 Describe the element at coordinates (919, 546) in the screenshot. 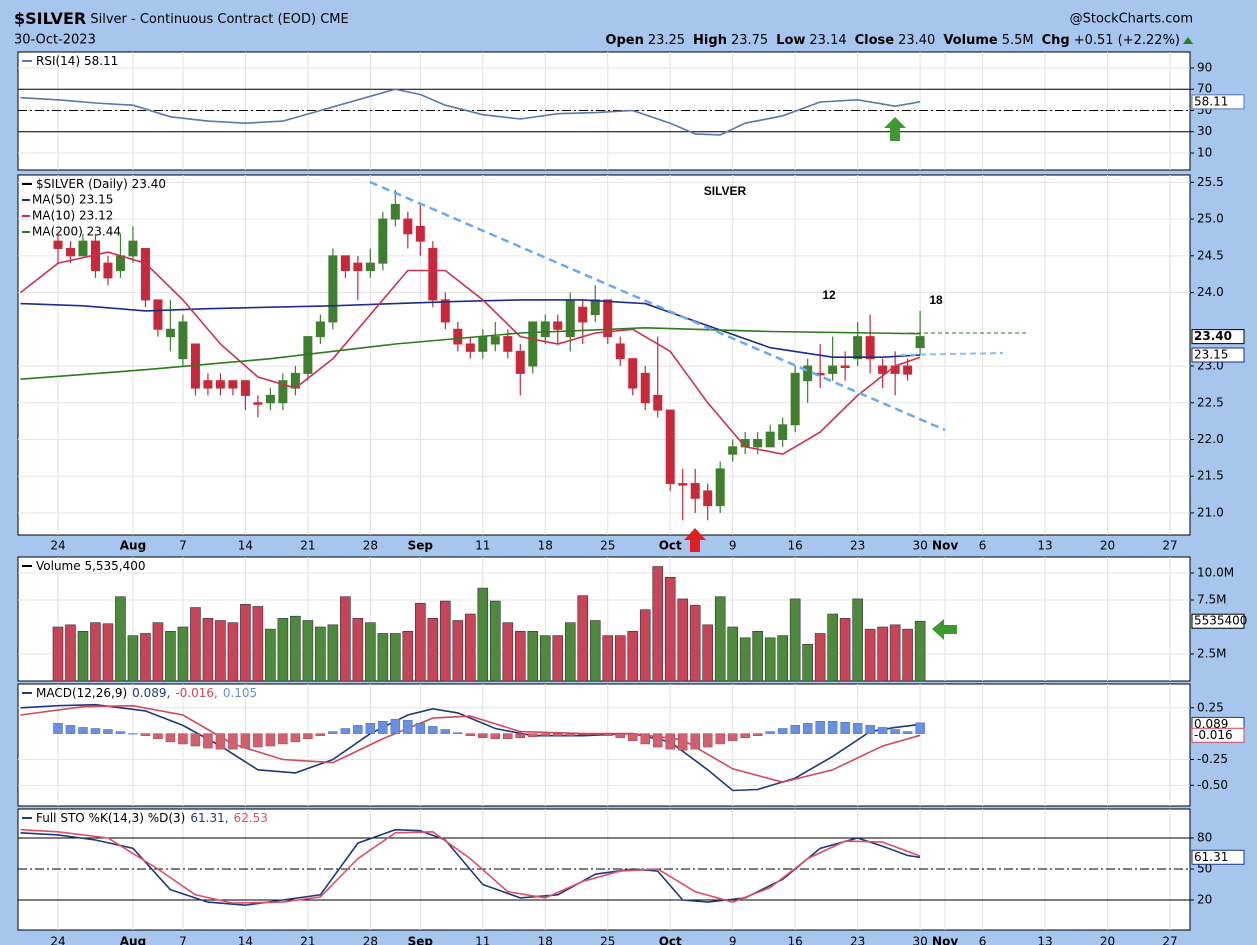

I see `x-tick-label: 30` at that location.